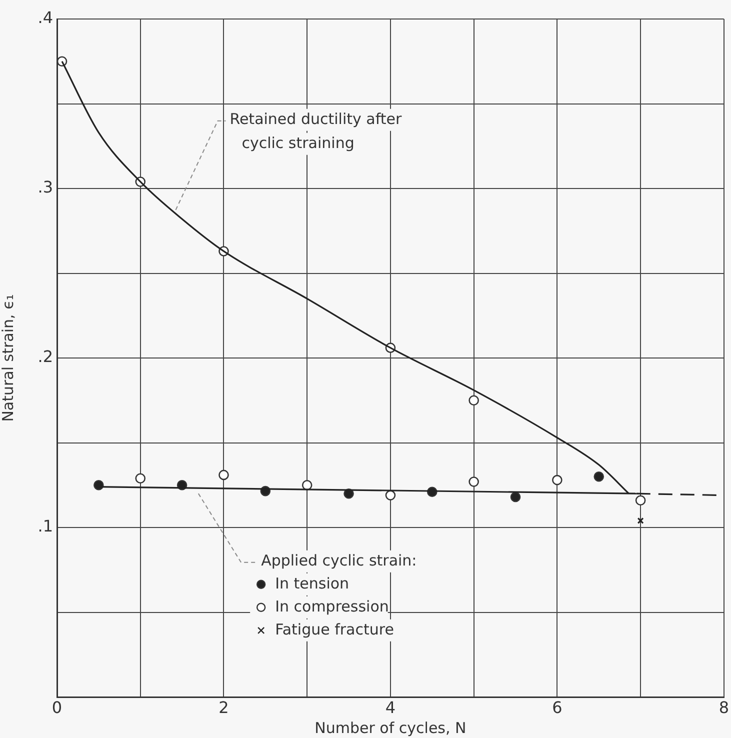 Image resolution: width=731 pixels, height=738 pixels. Describe the element at coordinates (8, 358) in the screenshot. I see `y-axis-title: Natural strain, ϵ₁` at that location.